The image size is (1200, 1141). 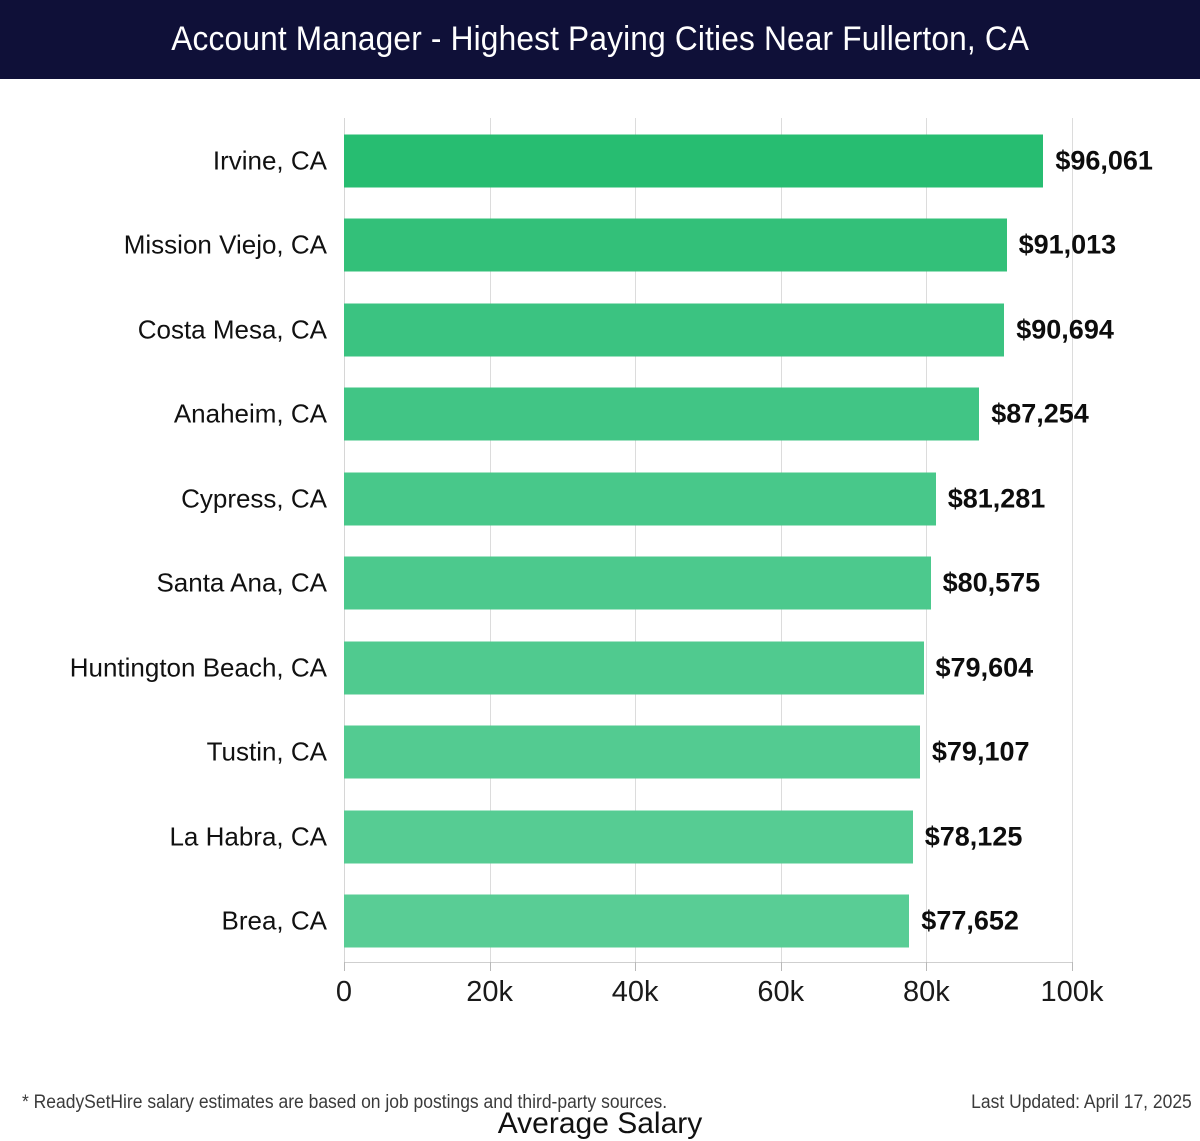 What do you see at coordinates (927, 540) in the screenshot?
I see `gridline-80k` at bounding box center [927, 540].